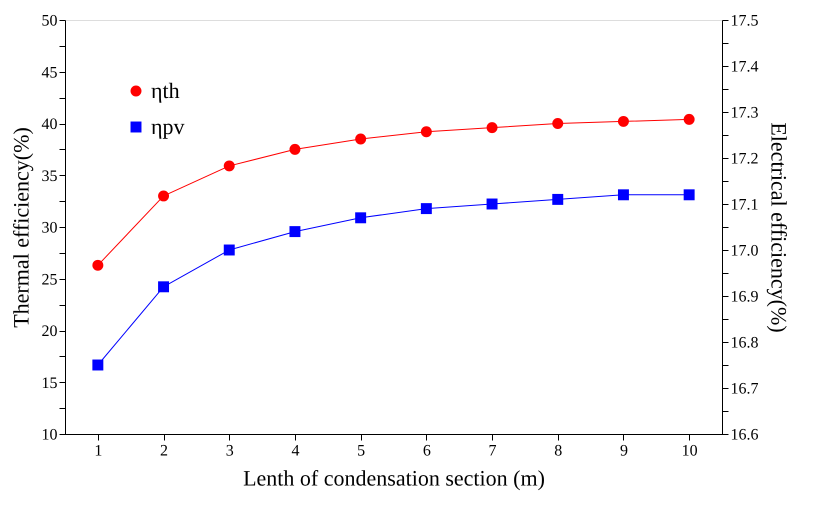  I want to click on y2-tick-label: 17.5, so click(744, 21).